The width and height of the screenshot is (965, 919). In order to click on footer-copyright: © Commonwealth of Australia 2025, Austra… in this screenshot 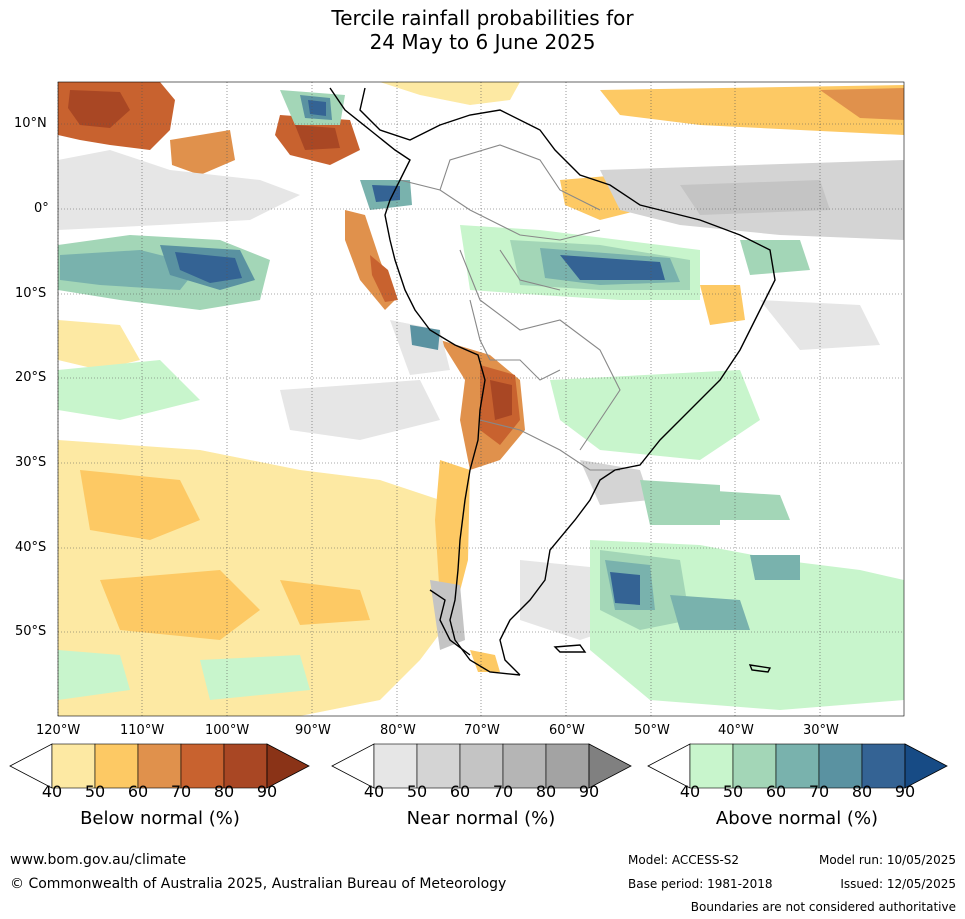, I will do `click(258, 884)`.